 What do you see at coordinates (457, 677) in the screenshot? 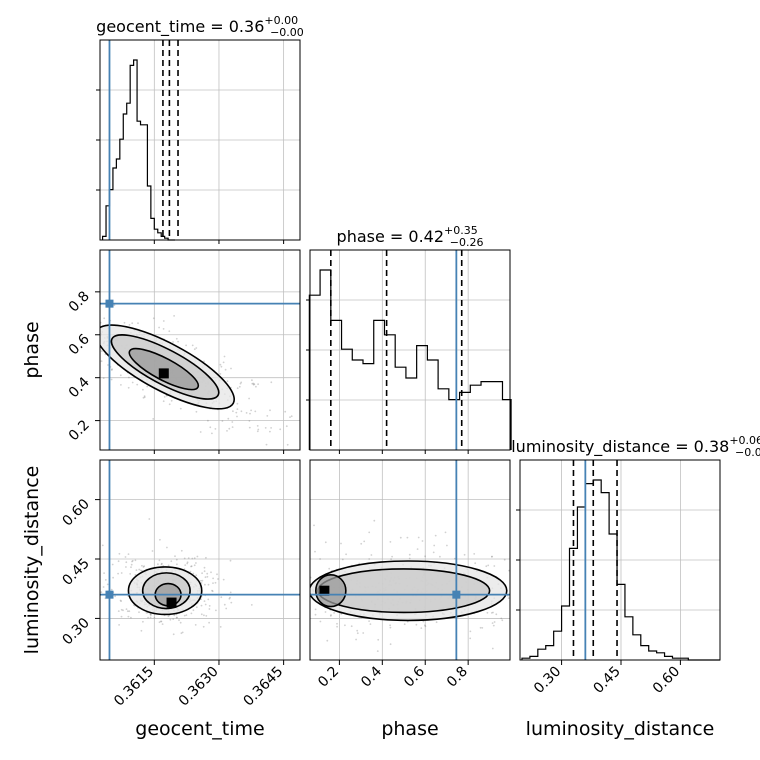
I see `x-tick-label: 0.8` at bounding box center [457, 677].